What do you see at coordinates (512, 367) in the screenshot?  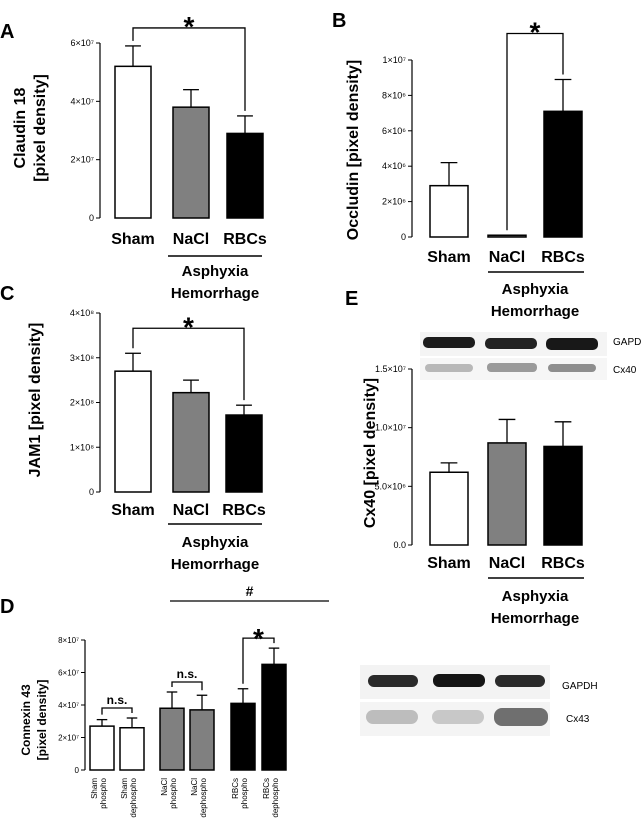 I see `panel-e-cx40-band-nacl` at bounding box center [512, 367].